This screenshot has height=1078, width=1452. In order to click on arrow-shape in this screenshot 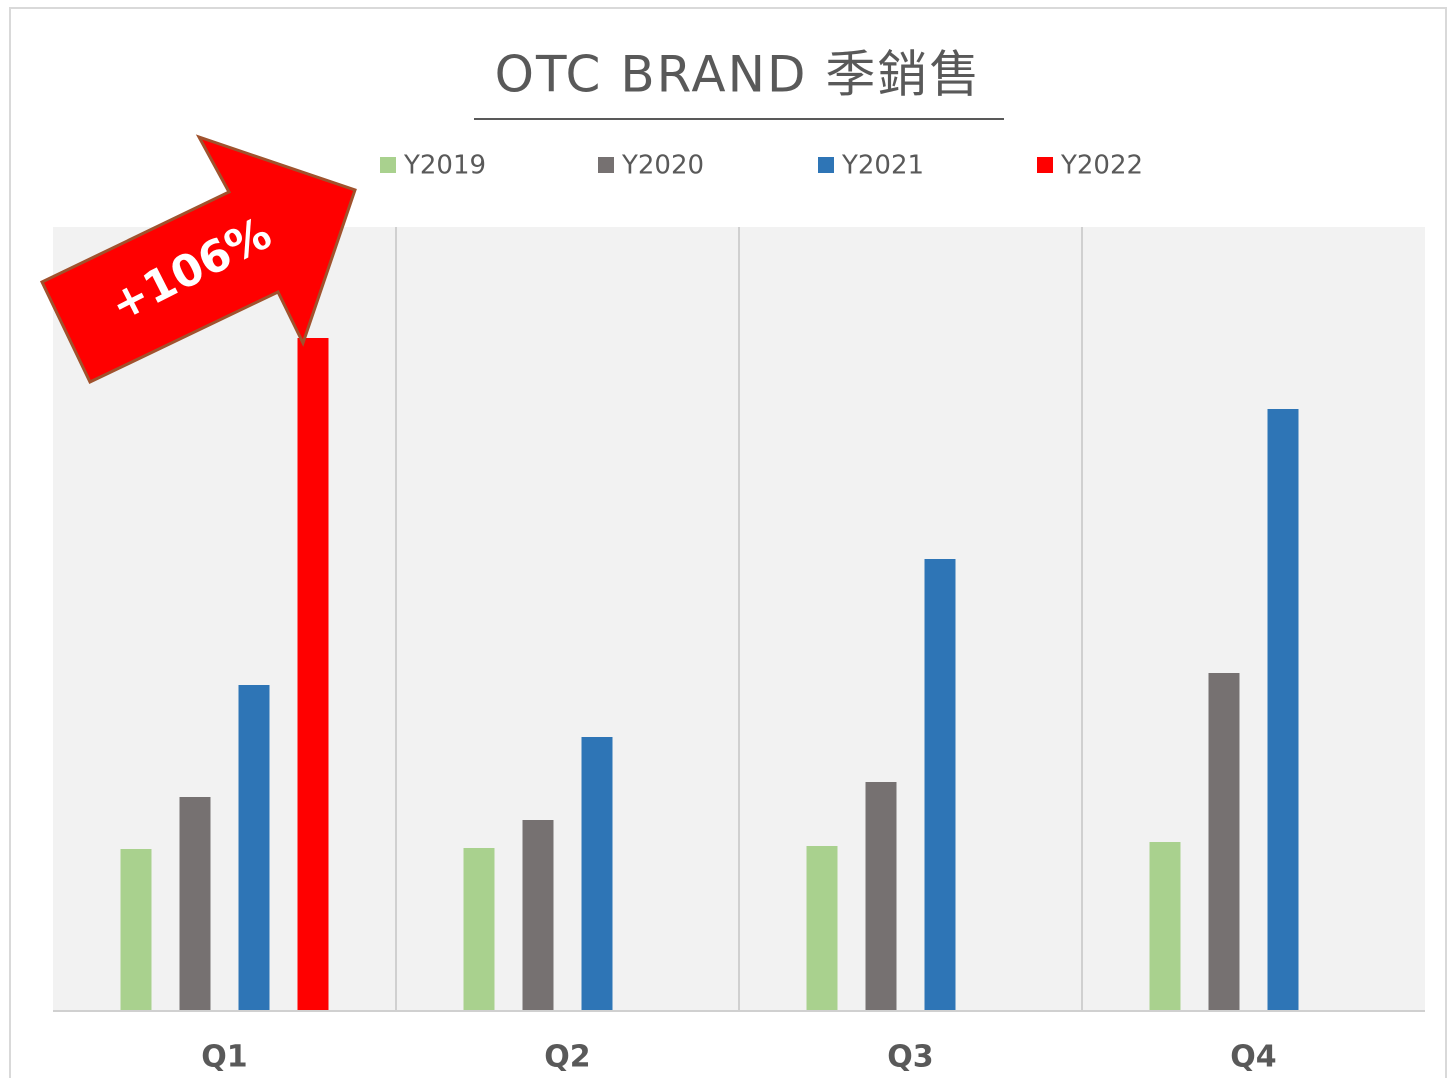, I will do `click(198, 259)`.